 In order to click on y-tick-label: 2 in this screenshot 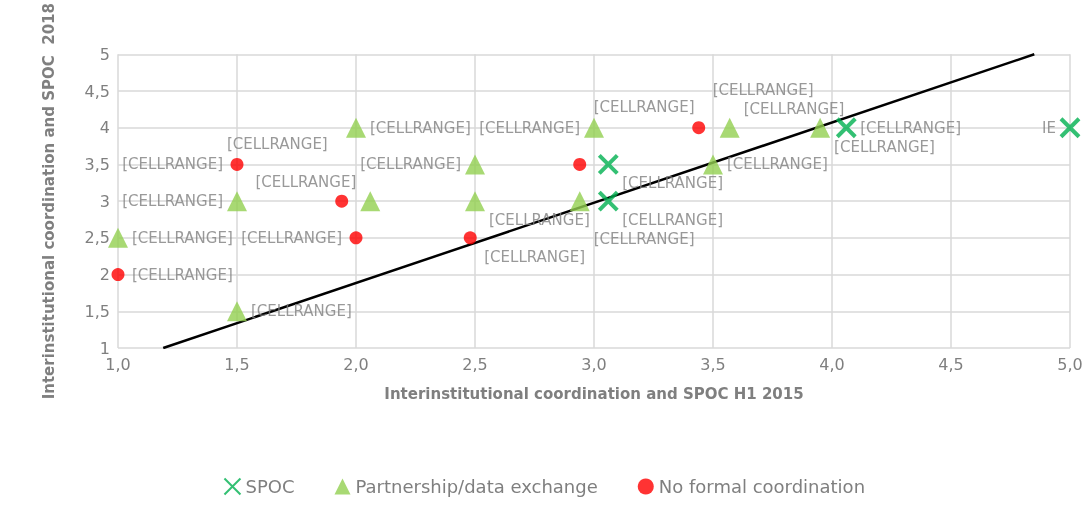, I will do `click(104, 275)`.